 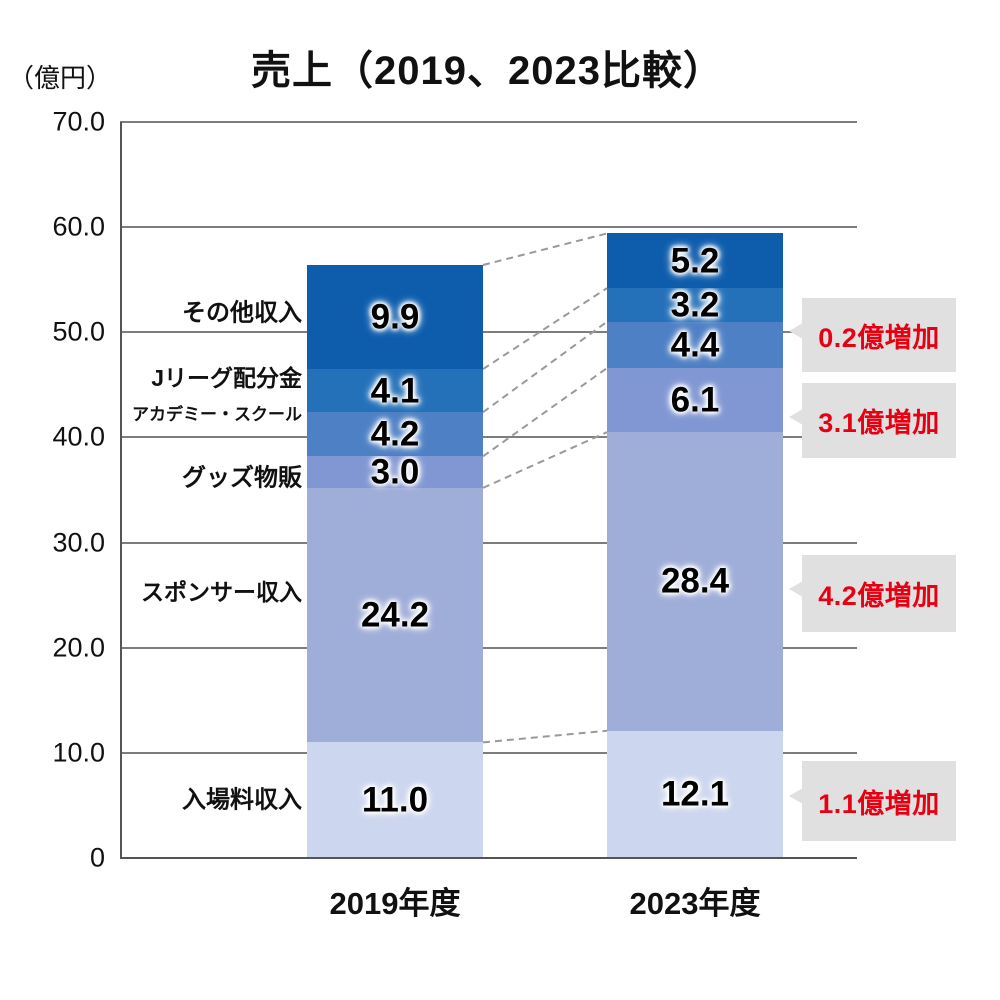 What do you see at coordinates (97, 857) in the screenshot?
I see `y-axis-tick-label: 0` at bounding box center [97, 857].